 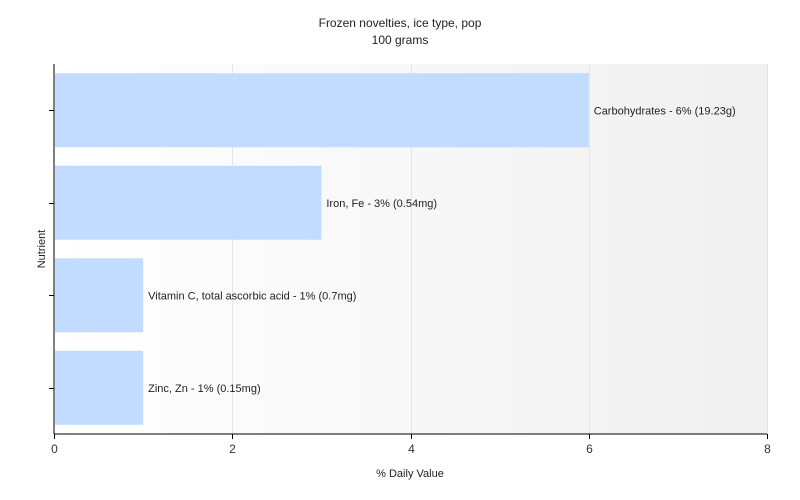 What do you see at coordinates (54, 449) in the screenshot?
I see `x-tick-label: 0` at bounding box center [54, 449].